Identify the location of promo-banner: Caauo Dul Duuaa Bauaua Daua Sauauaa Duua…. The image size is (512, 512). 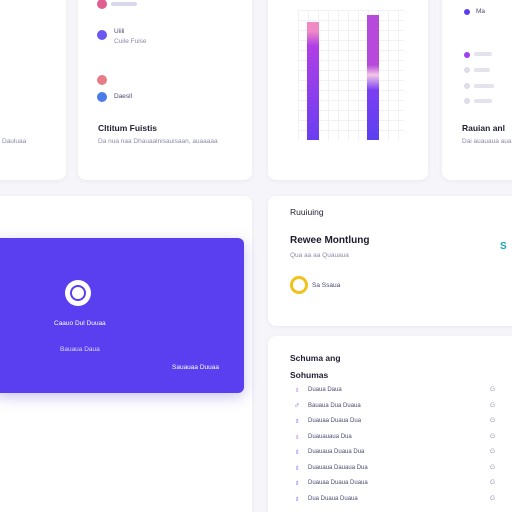
(122, 315).